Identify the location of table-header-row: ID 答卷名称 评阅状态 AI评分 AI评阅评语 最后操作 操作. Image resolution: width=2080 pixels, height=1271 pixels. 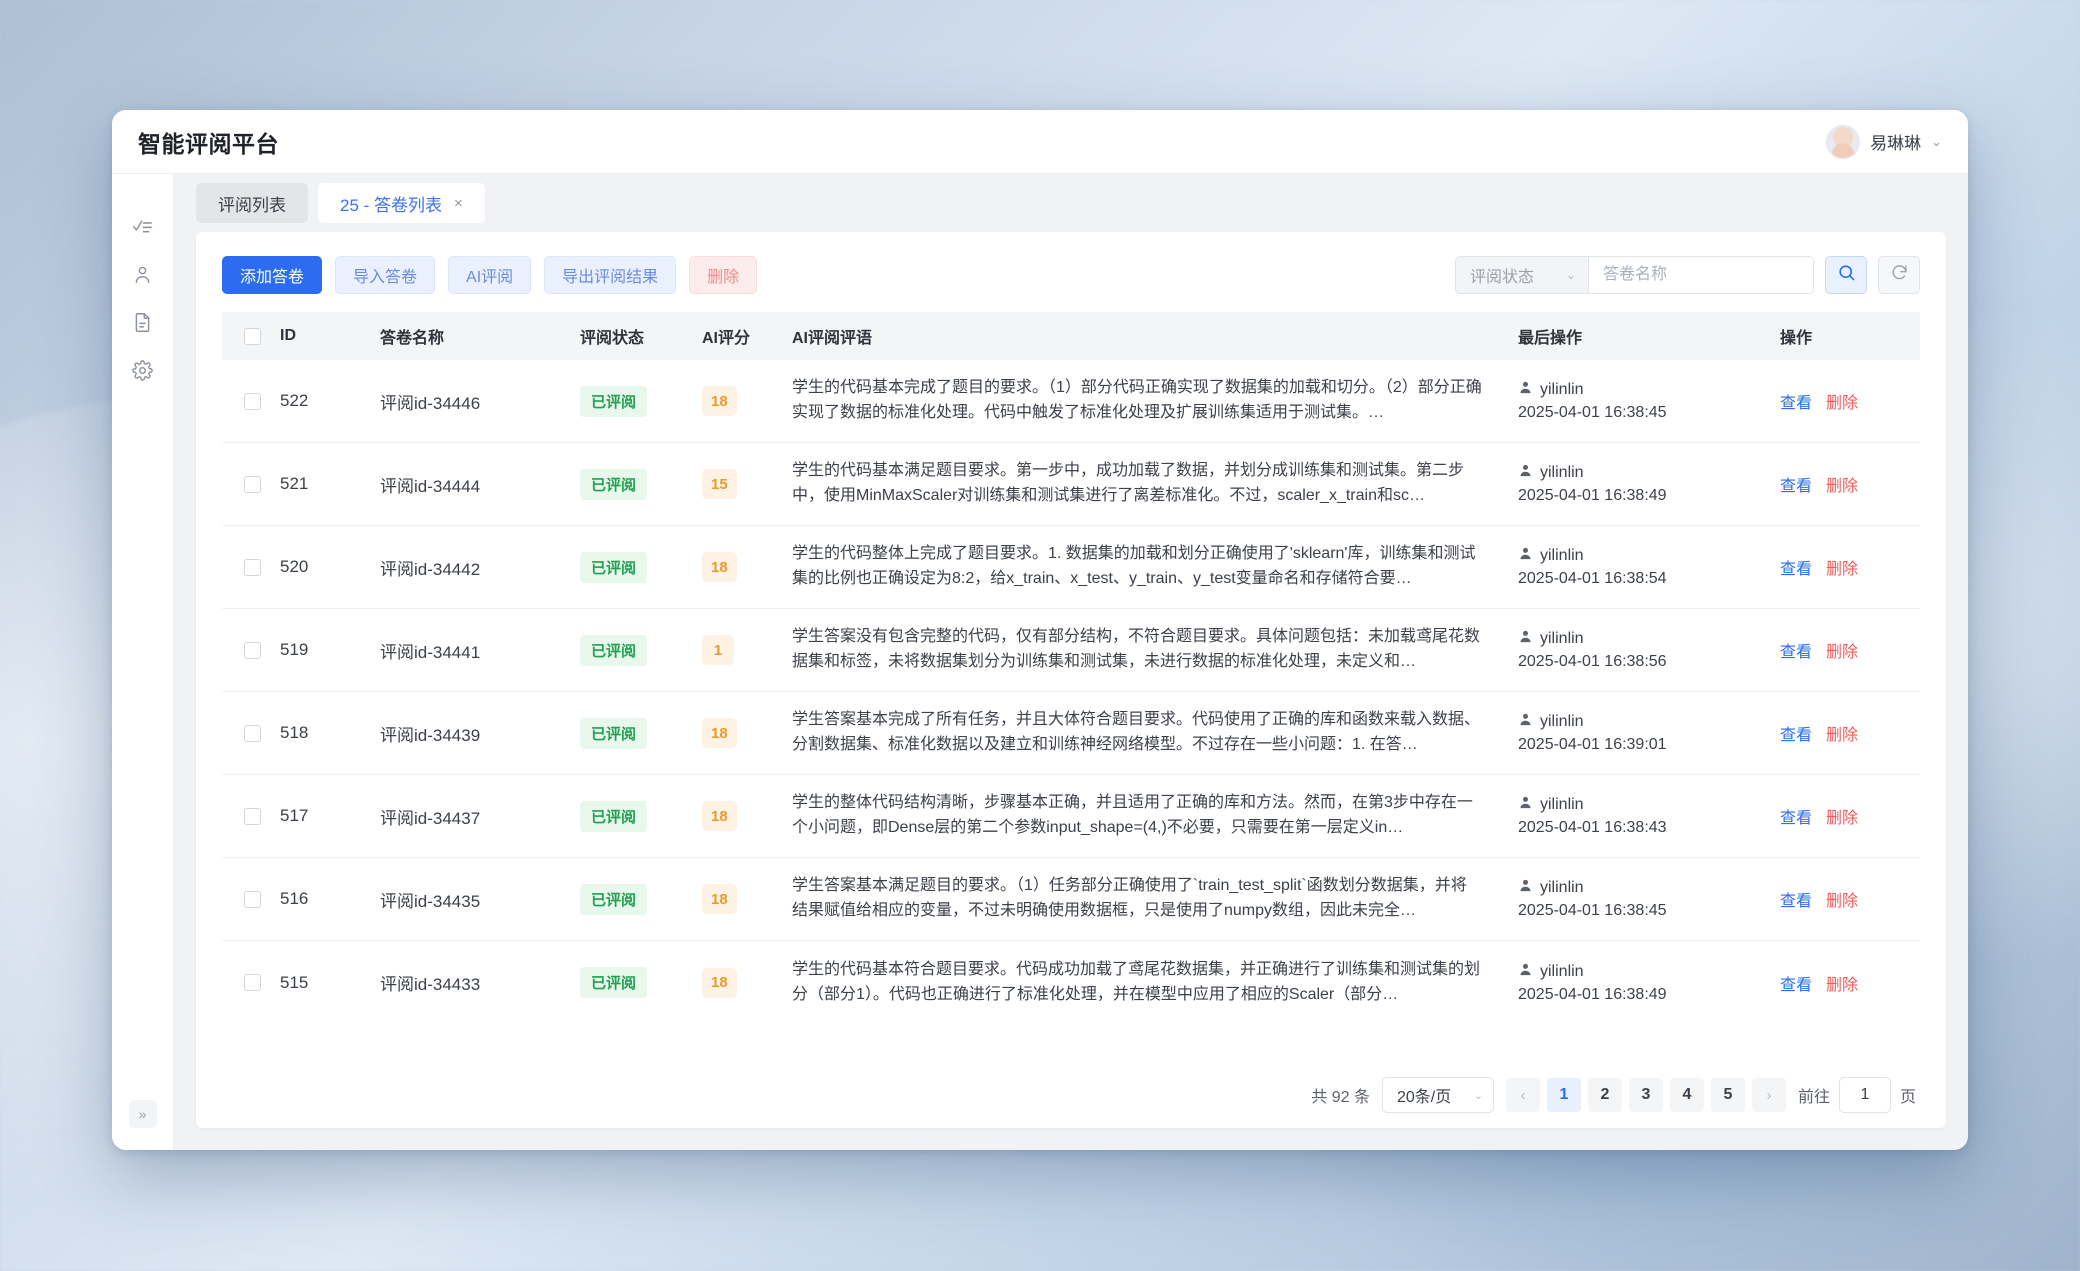
(1071, 336).